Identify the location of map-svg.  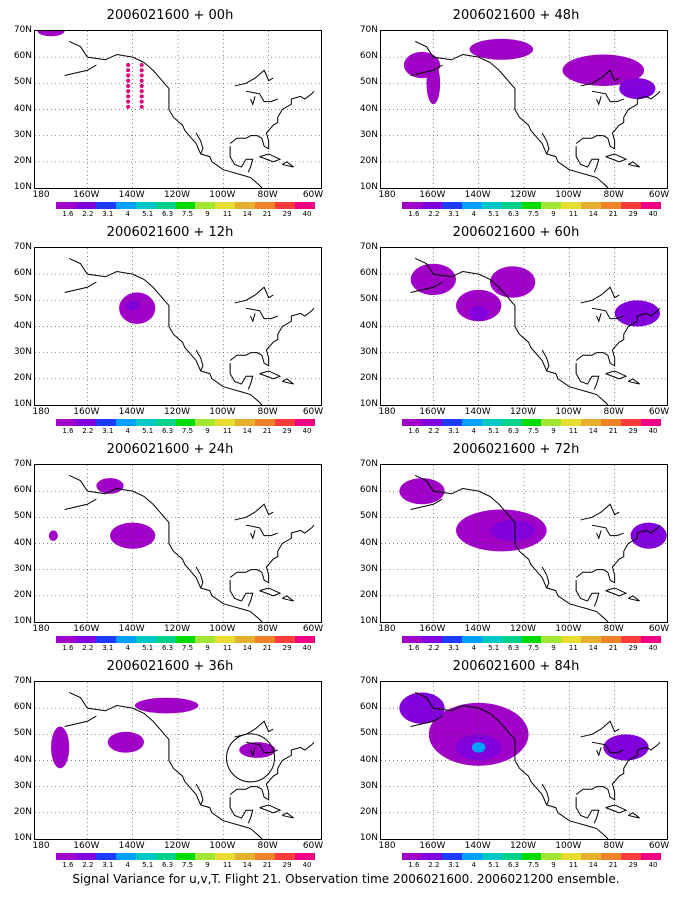
(178, 109).